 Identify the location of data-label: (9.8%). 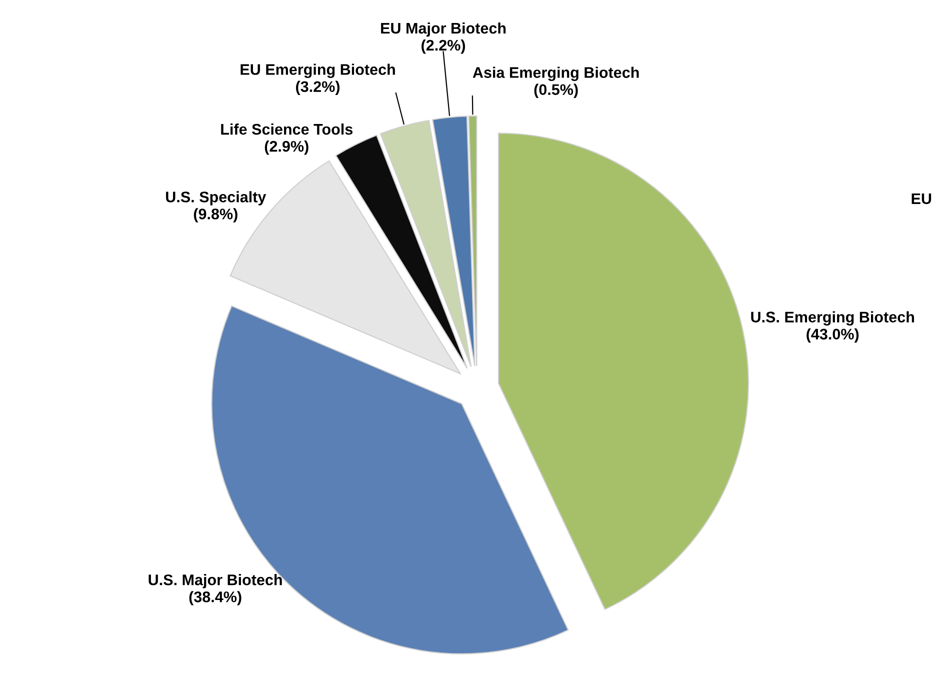
(216, 215).